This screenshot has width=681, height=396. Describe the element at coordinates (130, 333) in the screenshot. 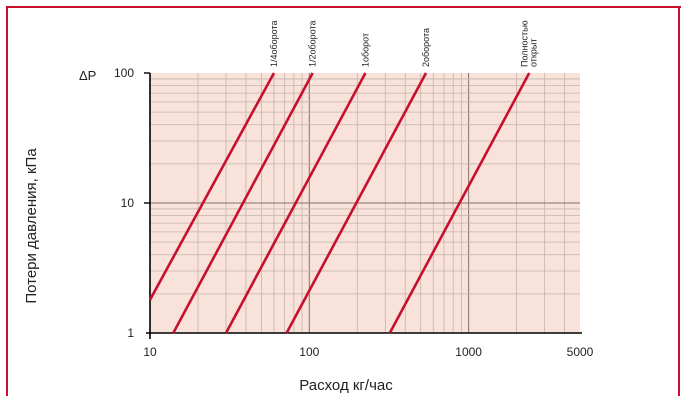

I see `y-tick-label: 1` at that location.